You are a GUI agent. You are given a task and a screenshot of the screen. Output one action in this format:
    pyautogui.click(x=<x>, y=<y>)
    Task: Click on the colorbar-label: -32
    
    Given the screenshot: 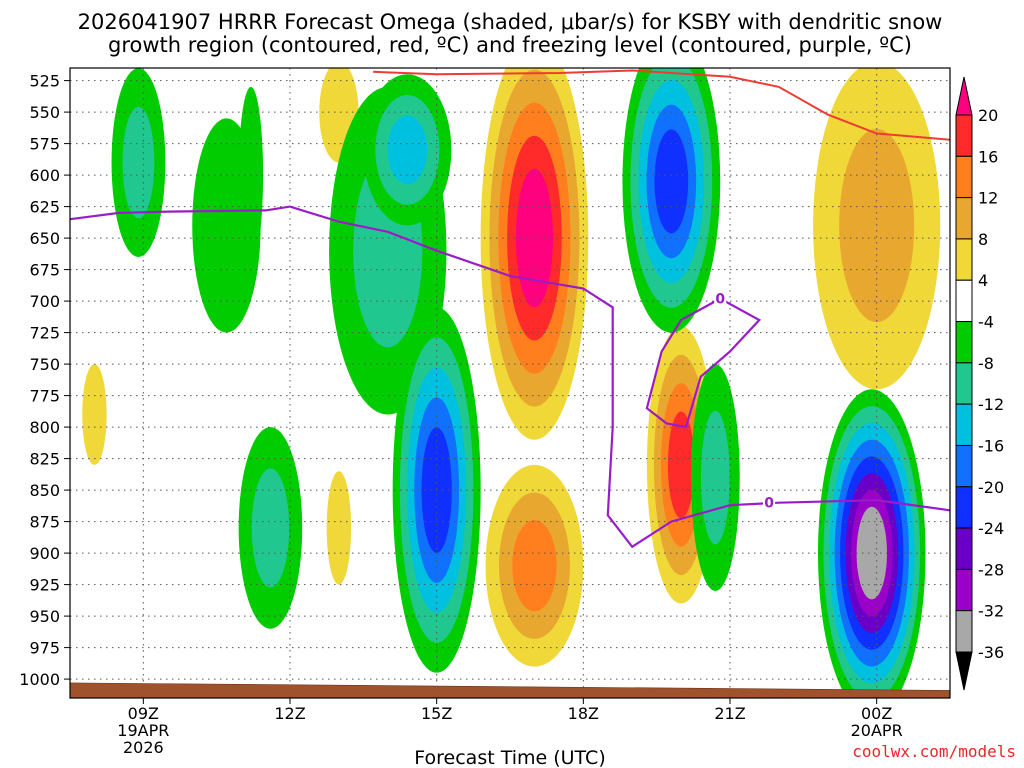 What is the action you would take?
    pyautogui.click(x=991, y=611)
    